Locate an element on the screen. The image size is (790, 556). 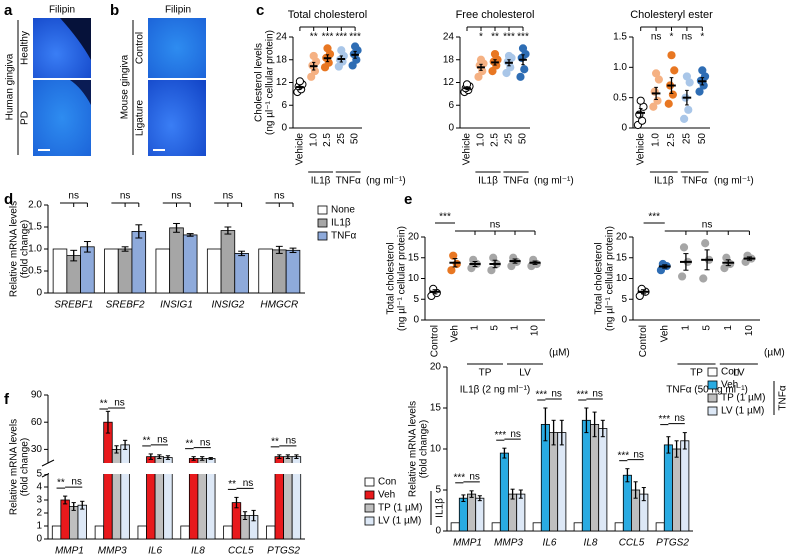
y-tick-label: 10 is located at coordinates (414, 278).